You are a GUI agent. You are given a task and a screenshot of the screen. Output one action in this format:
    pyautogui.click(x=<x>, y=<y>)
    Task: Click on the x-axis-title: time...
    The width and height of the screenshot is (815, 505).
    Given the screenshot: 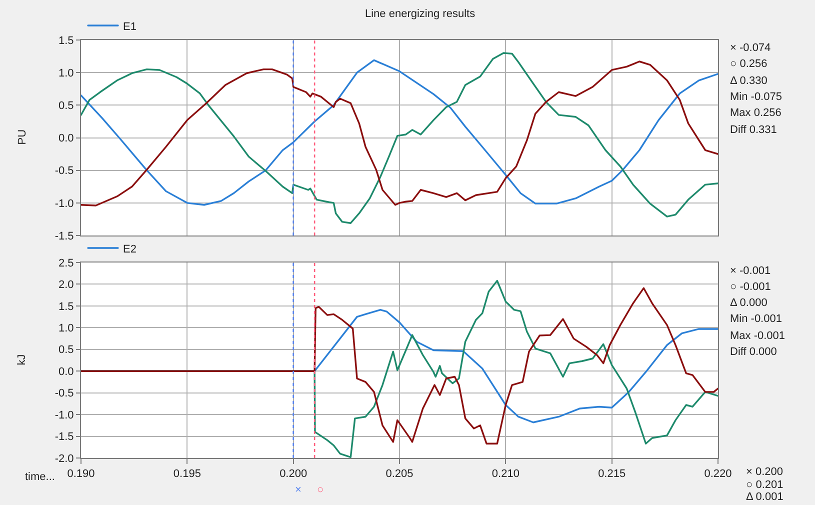 What is the action you would take?
    pyautogui.click(x=40, y=477)
    